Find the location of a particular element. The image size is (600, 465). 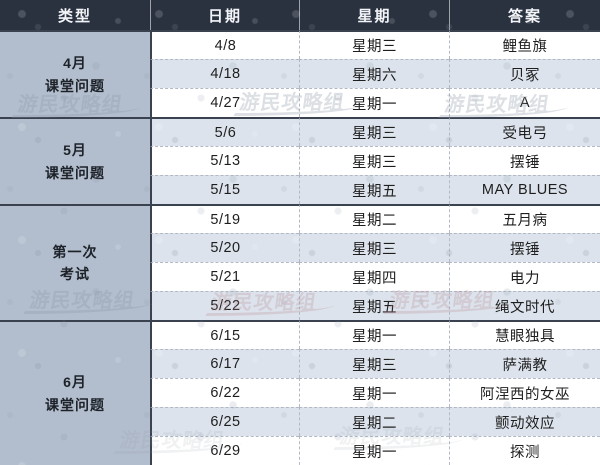

group-label-line: 6月 is located at coordinates (75, 382).